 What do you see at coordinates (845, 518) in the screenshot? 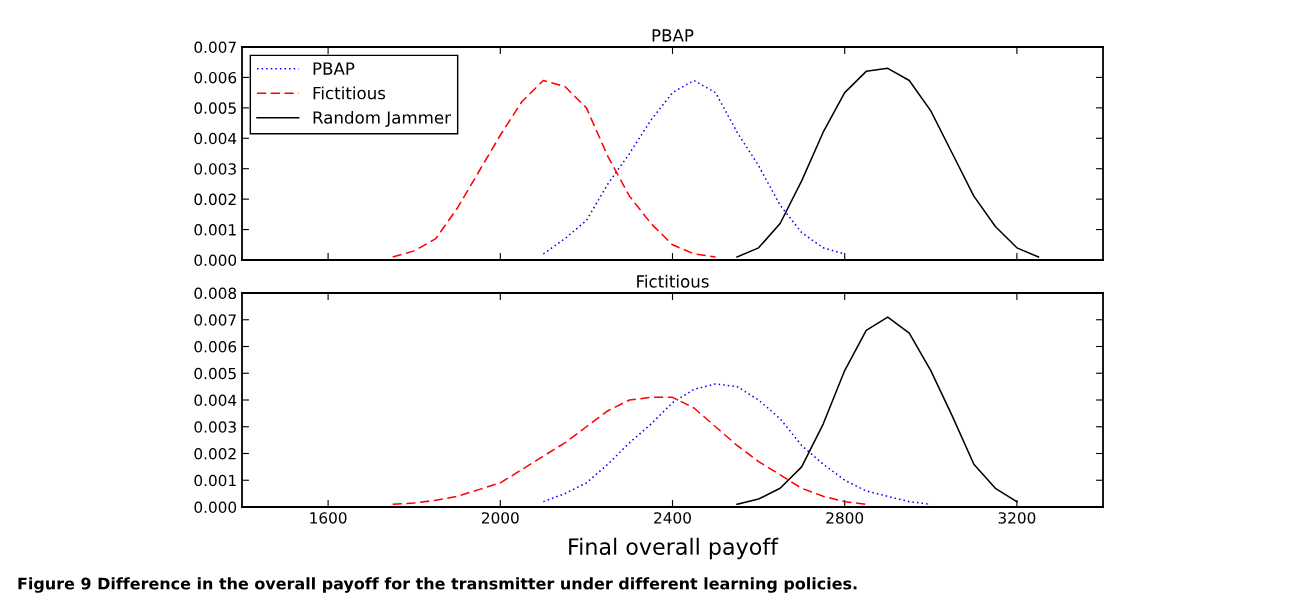
I see `x-tick-label: 2800` at bounding box center [845, 518].